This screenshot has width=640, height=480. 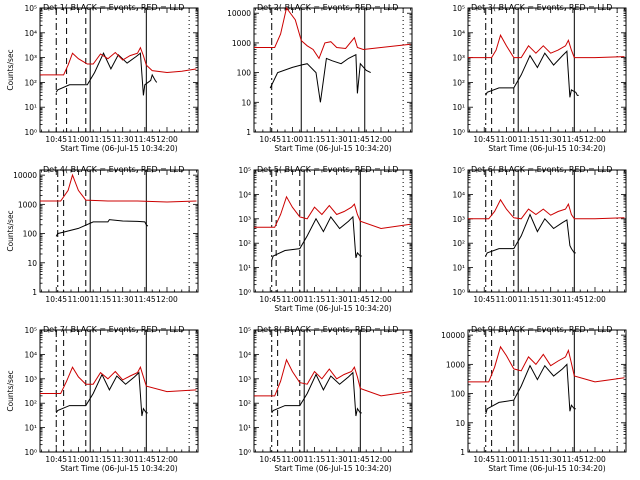 I want to click on chart-title: Det 3(-BLACK = Events, RED = LLD, so click(x=541, y=7).